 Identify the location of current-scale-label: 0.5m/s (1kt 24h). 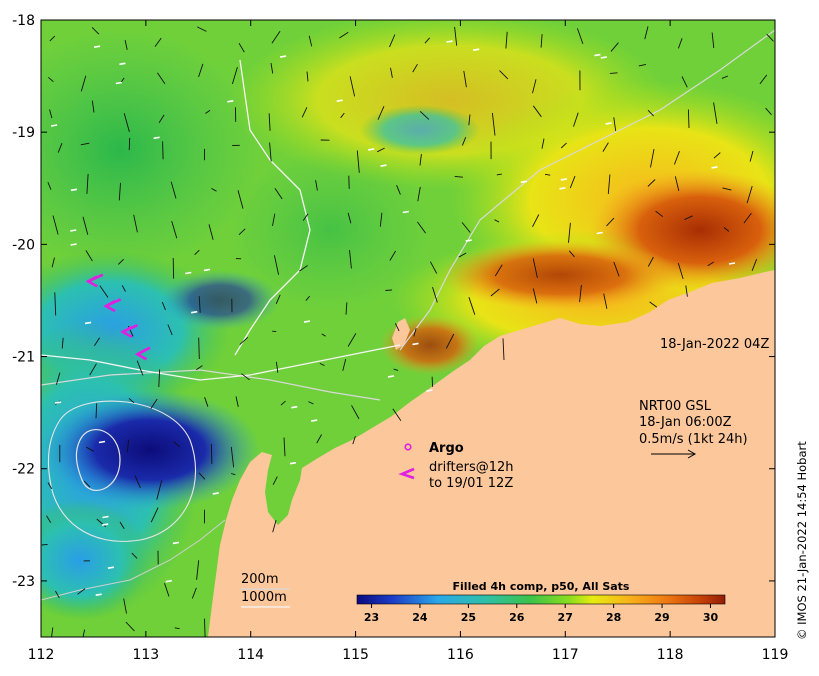
(693, 439).